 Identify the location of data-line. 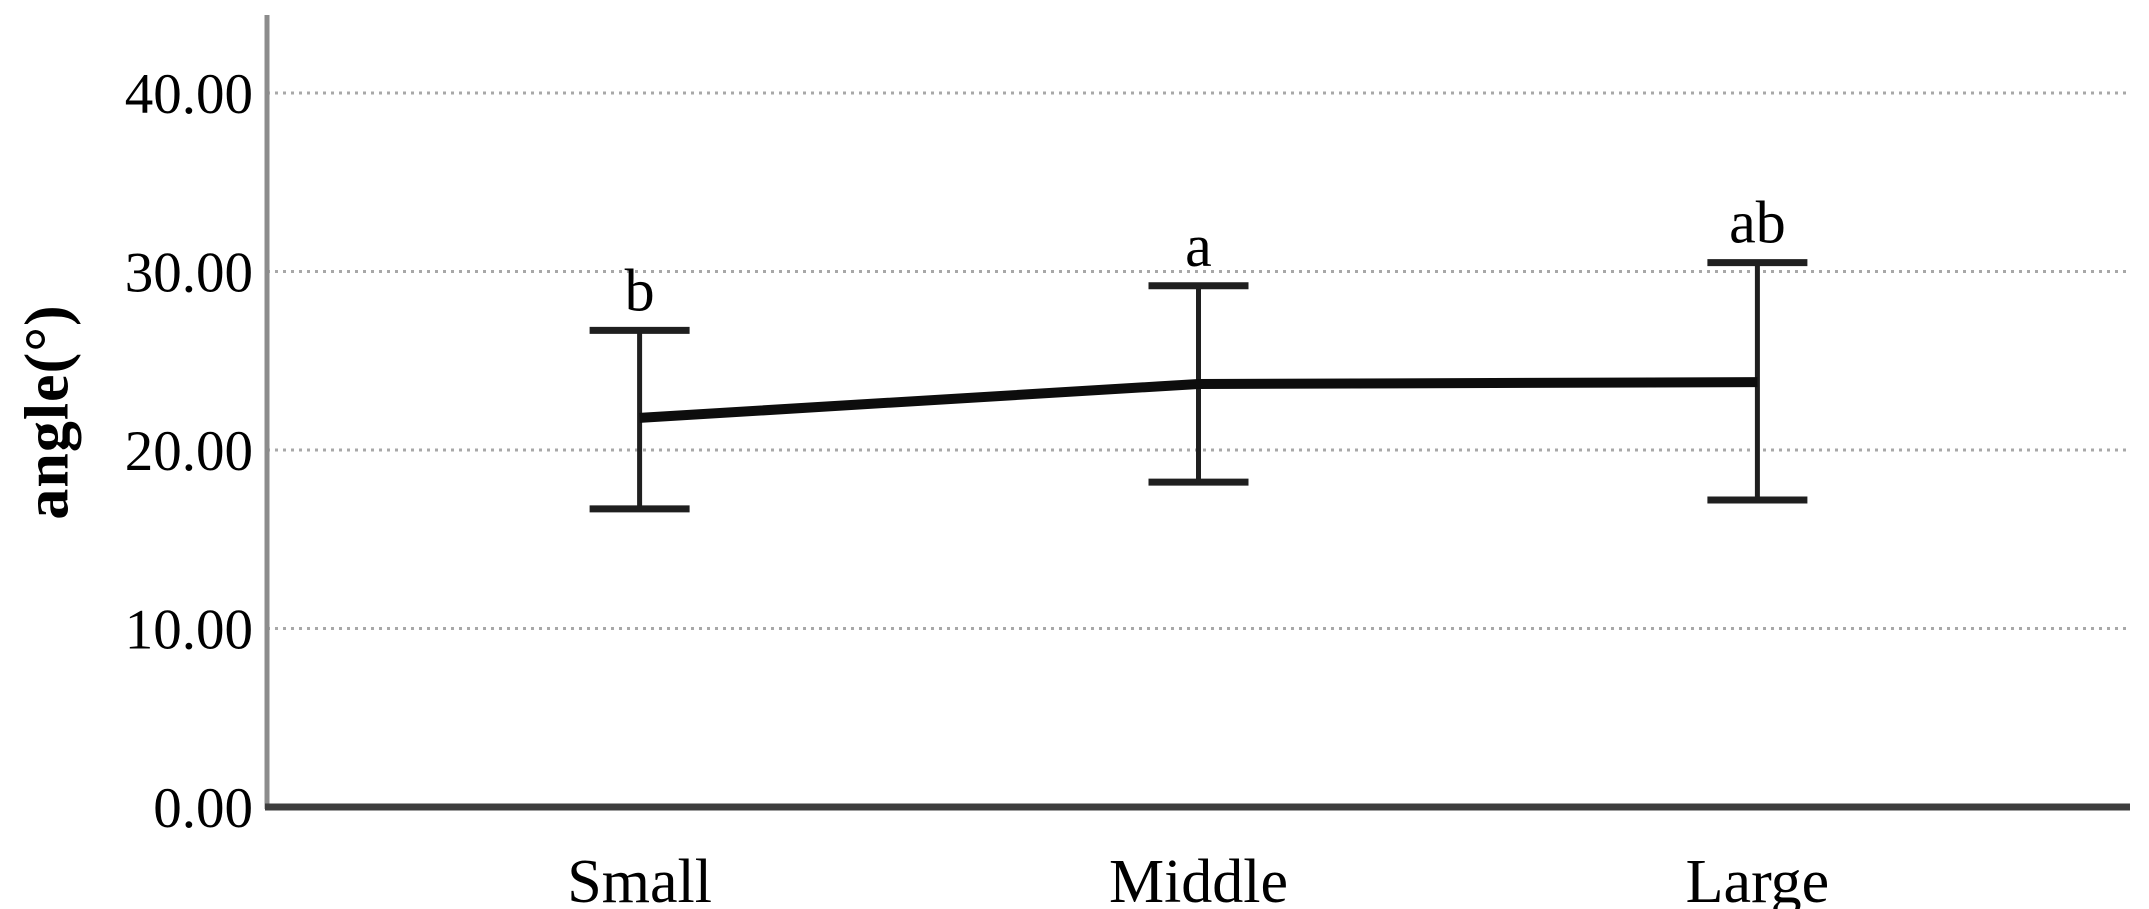
(1198, 400).